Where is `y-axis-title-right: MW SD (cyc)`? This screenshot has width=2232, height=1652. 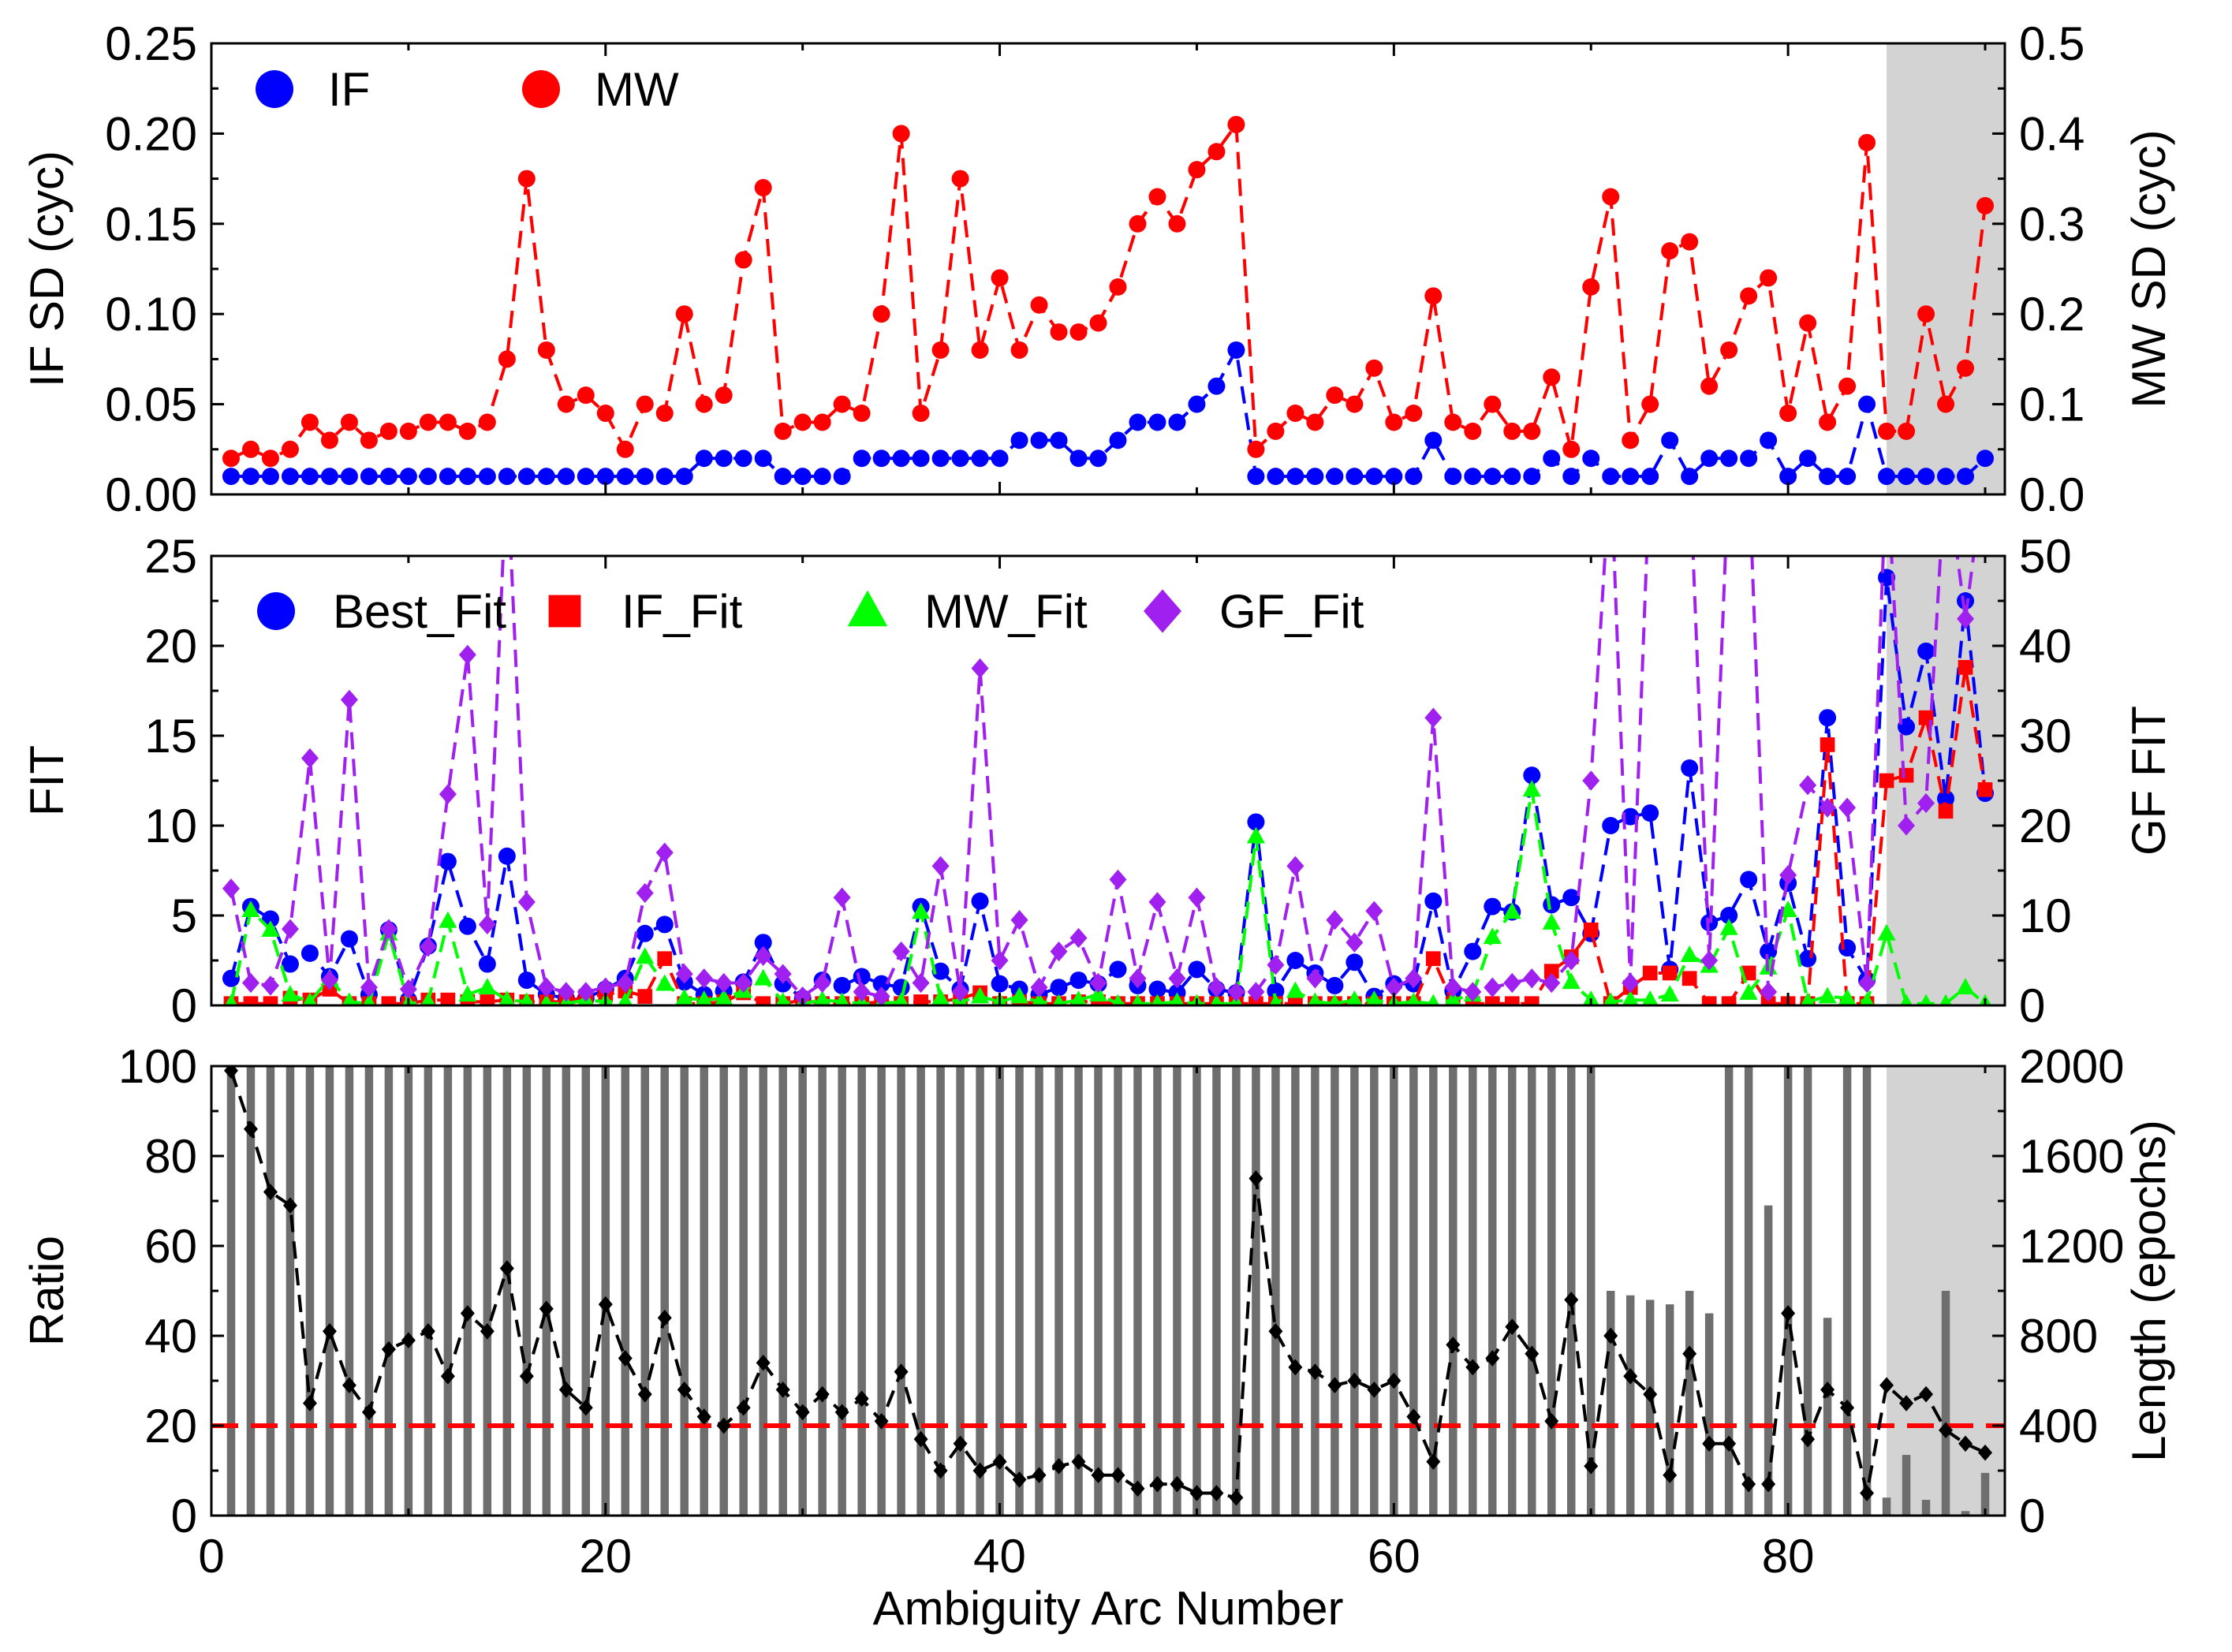 y-axis-title-right: MW SD (cyc) is located at coordinates (2149, 268).